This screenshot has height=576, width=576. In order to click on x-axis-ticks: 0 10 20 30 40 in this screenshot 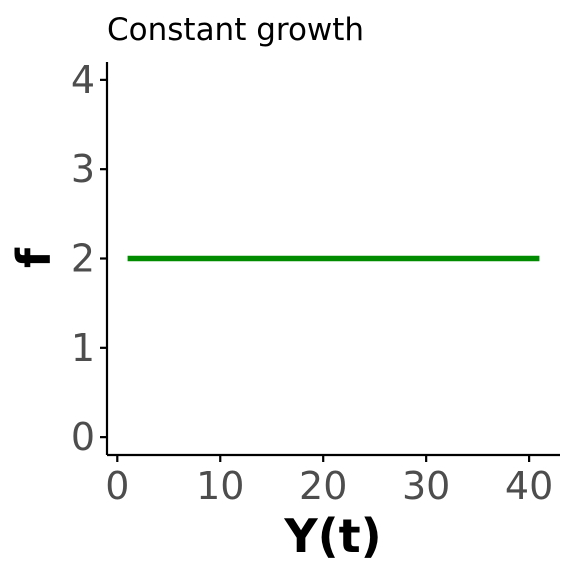, I will do `click(329, 481)`.